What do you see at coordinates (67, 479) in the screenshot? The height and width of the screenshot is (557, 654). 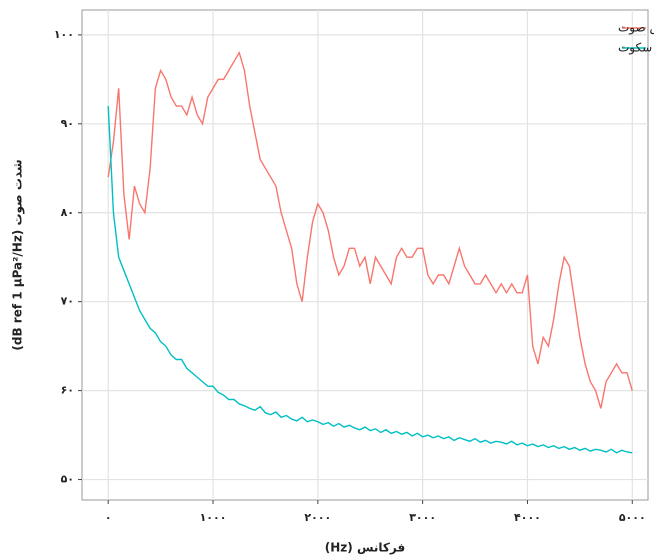 I see `y-tick-label: ۵۰` at bounding box center [67, 479].